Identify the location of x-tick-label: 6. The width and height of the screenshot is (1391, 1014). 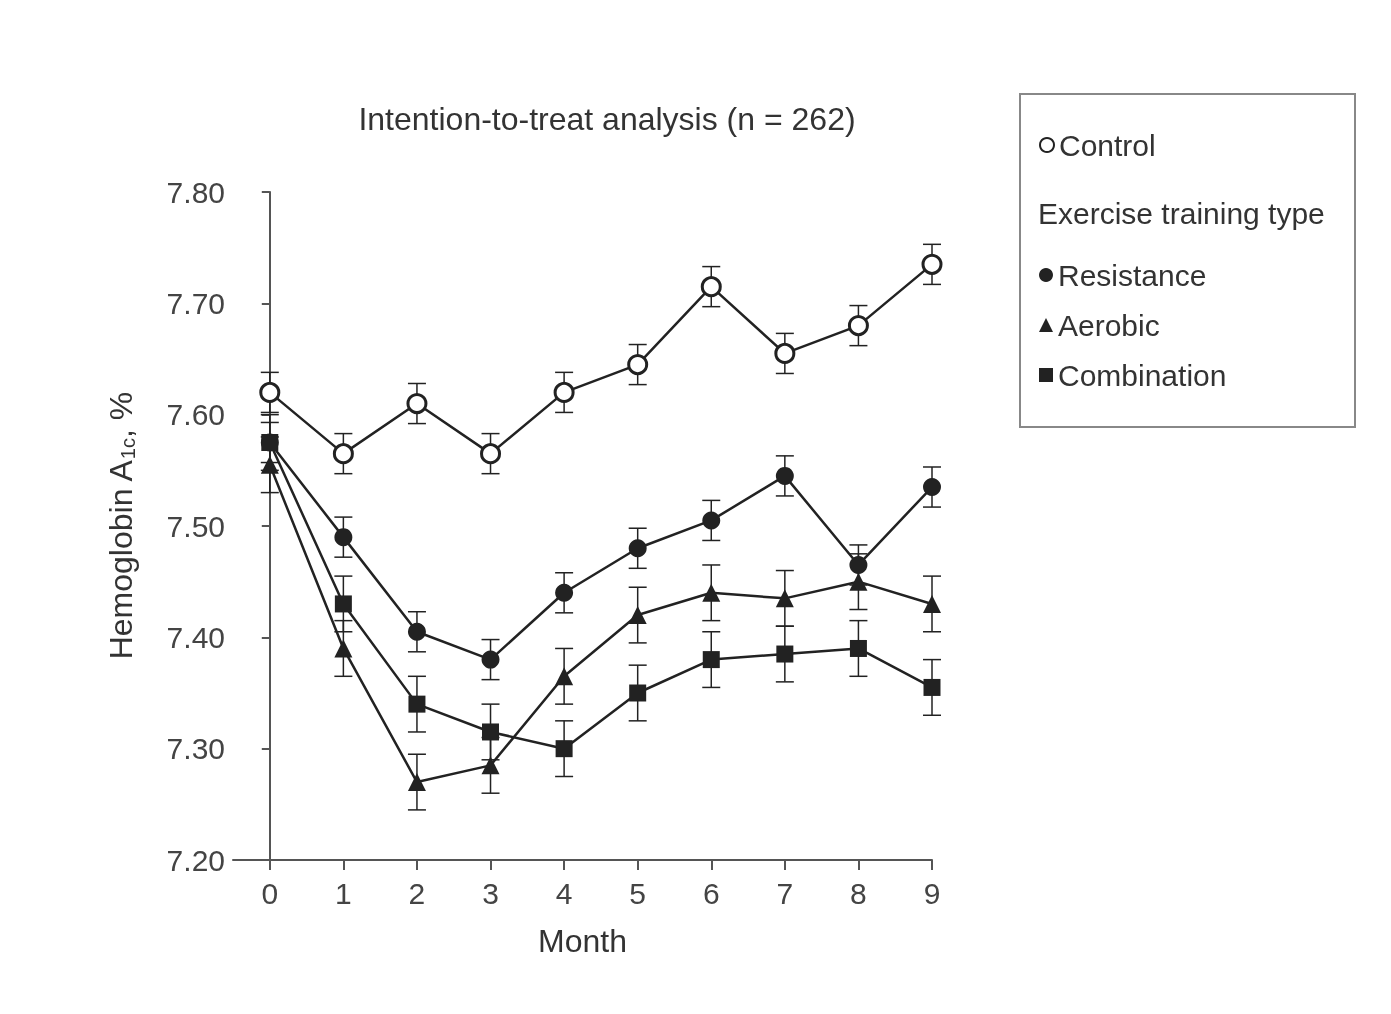
(711, 893).